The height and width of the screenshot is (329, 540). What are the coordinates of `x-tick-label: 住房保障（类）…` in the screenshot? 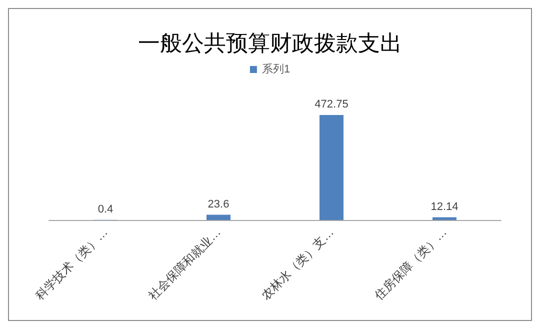 It's located at (410, 264).